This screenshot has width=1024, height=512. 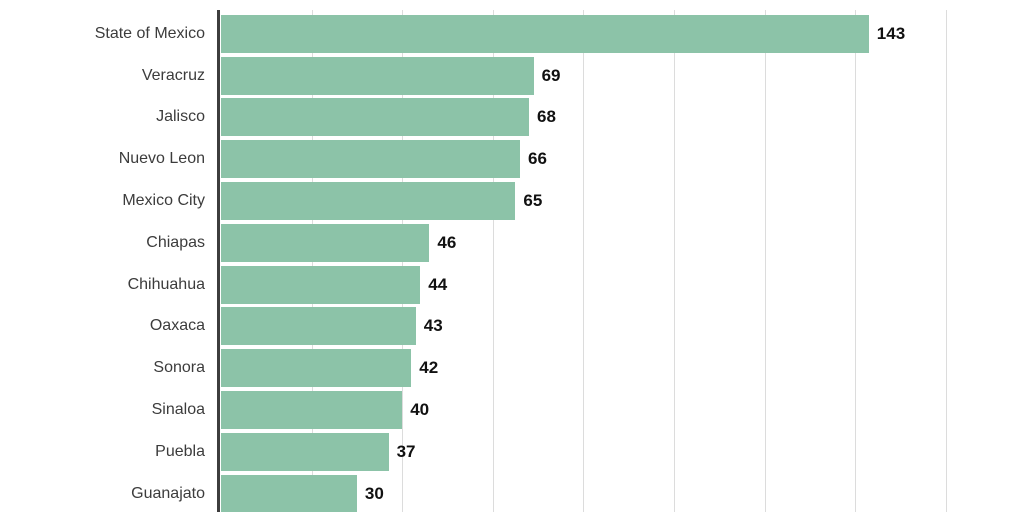 I want to click on bar: 43, so click(x=332, y=326).